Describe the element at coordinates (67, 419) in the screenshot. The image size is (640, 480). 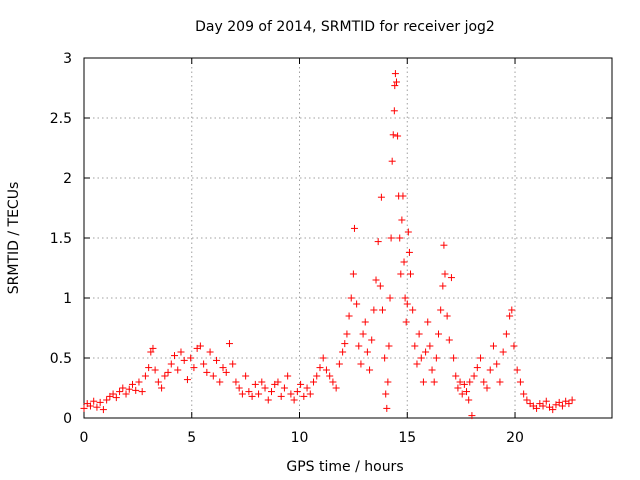
I see `y-tick-label: 0` at that location.